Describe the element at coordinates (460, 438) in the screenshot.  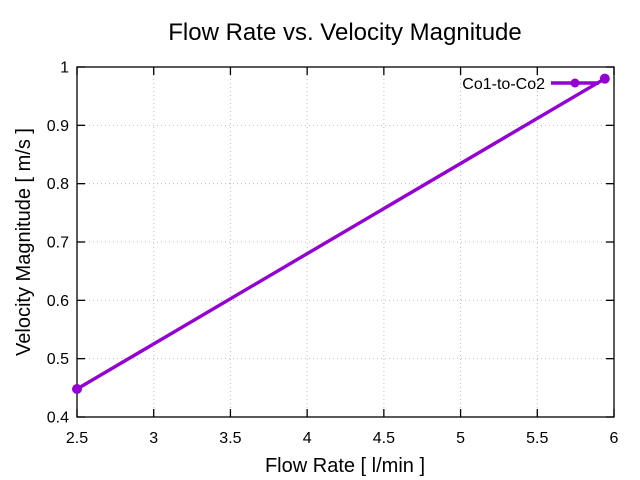
I see `x-tick-label: 5` at that location.